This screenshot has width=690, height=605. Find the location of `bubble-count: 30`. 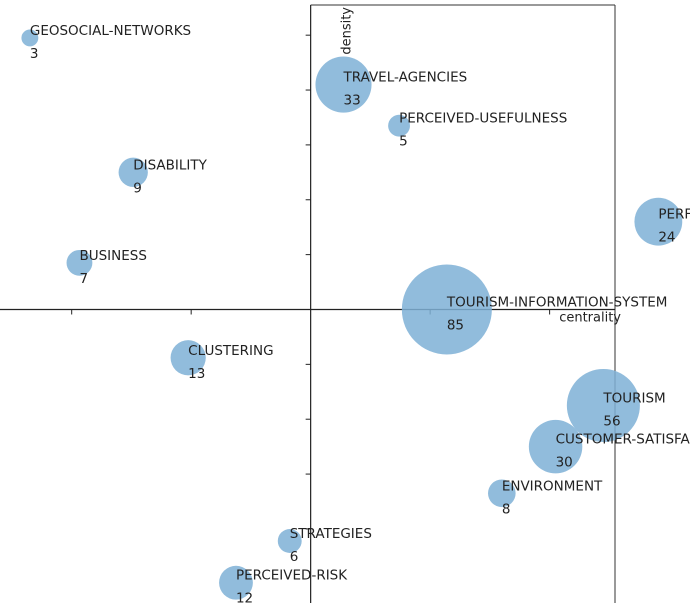

bubble-count: 30 is located at coordinates (564, 463).